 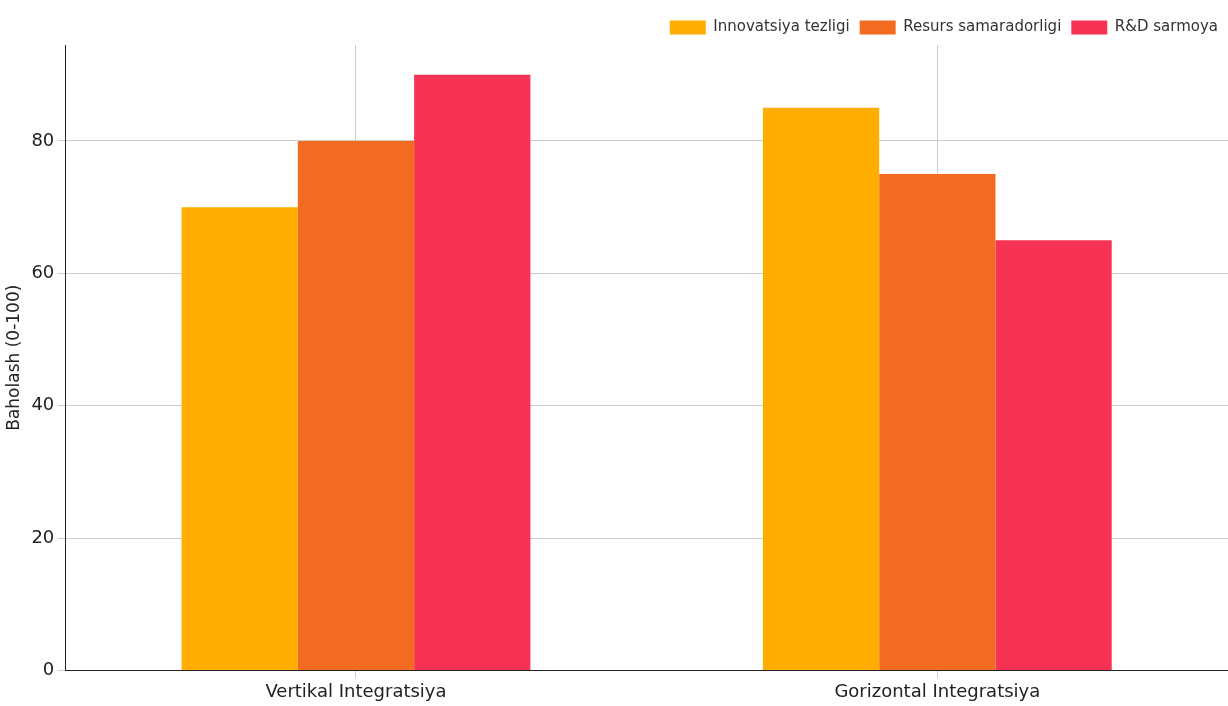 I want to click on y-axis-title: Baholash (0-100), so click(x=12, y=357).